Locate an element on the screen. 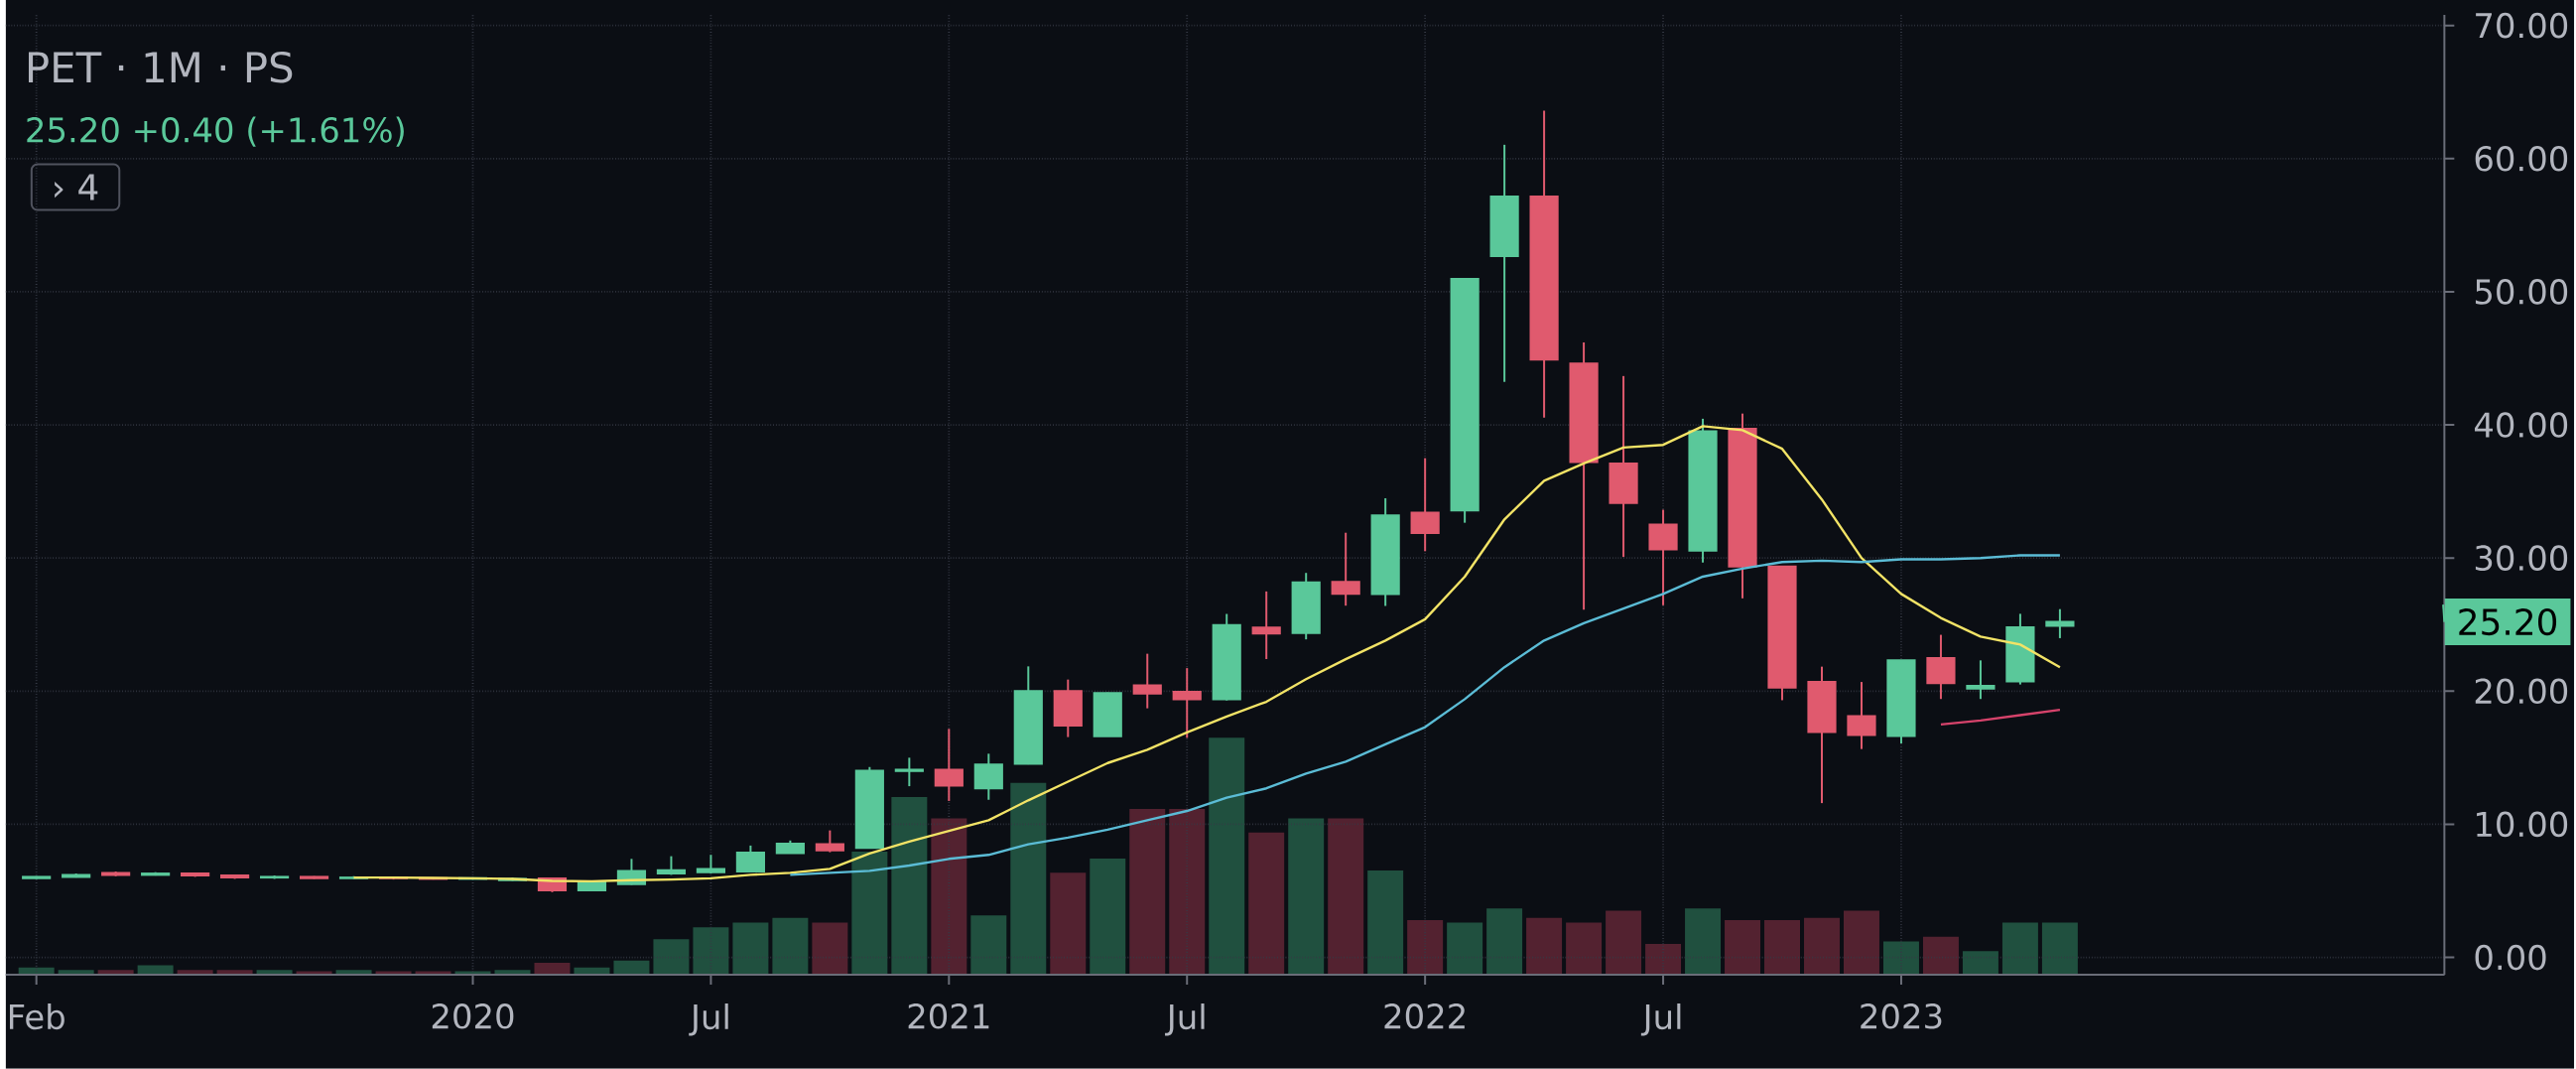 This screenshot has height=1069, width=2576. y-tick-label: 70.00 is located at coordinates (2522, 25).